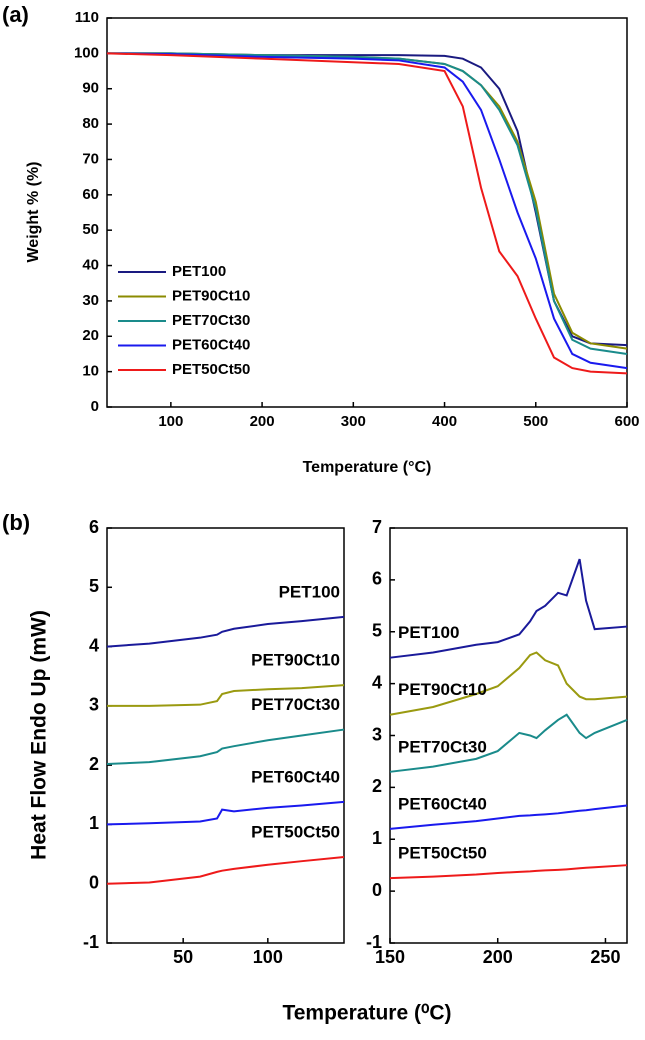  I want to click on y-tick-label: 30, so click(90, 300).